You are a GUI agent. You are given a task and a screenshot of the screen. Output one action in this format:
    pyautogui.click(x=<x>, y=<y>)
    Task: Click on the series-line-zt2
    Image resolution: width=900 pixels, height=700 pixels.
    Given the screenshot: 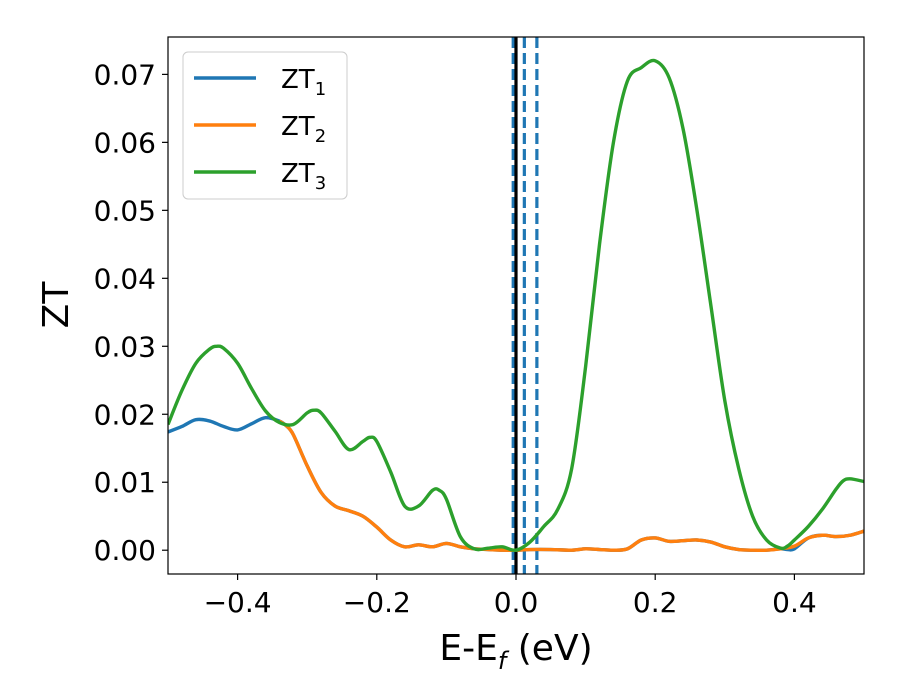 What is the action you would take?
    pyautogui.click(x=571, y=486)
    